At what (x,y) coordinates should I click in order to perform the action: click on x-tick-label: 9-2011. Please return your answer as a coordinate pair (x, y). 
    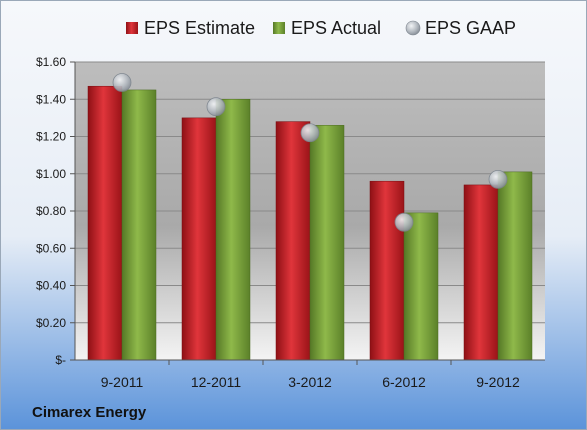
    Looking at the image, I should click on (122, 382).